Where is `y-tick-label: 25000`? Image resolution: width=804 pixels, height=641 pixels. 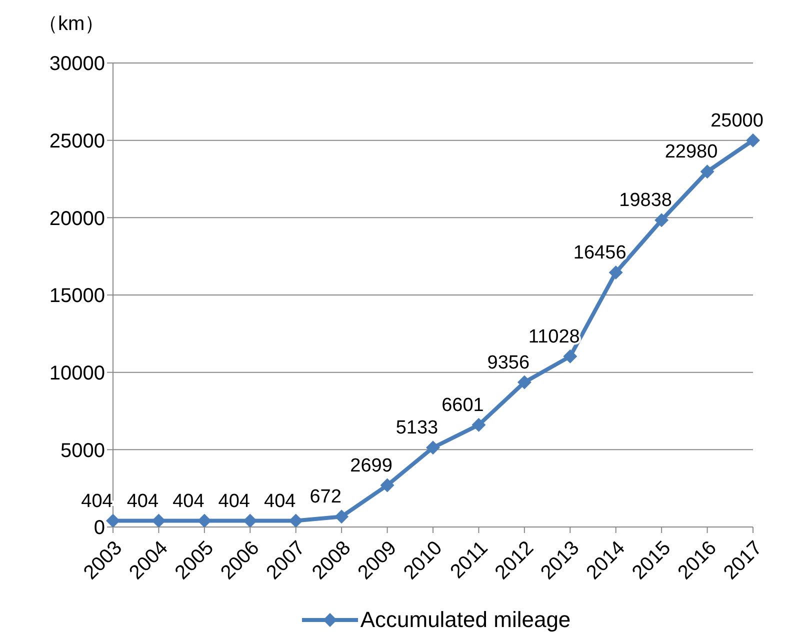 y-tick-label: 25000 is located at coordinates (77, 141).